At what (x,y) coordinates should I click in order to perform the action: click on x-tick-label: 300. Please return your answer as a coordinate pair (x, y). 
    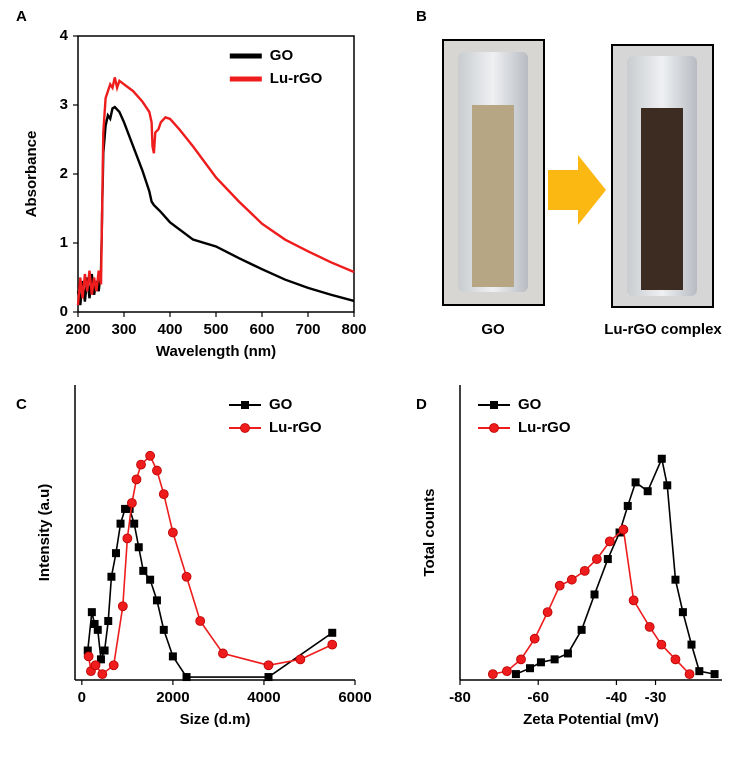
    Looking at the image, I should click on (123, 329).